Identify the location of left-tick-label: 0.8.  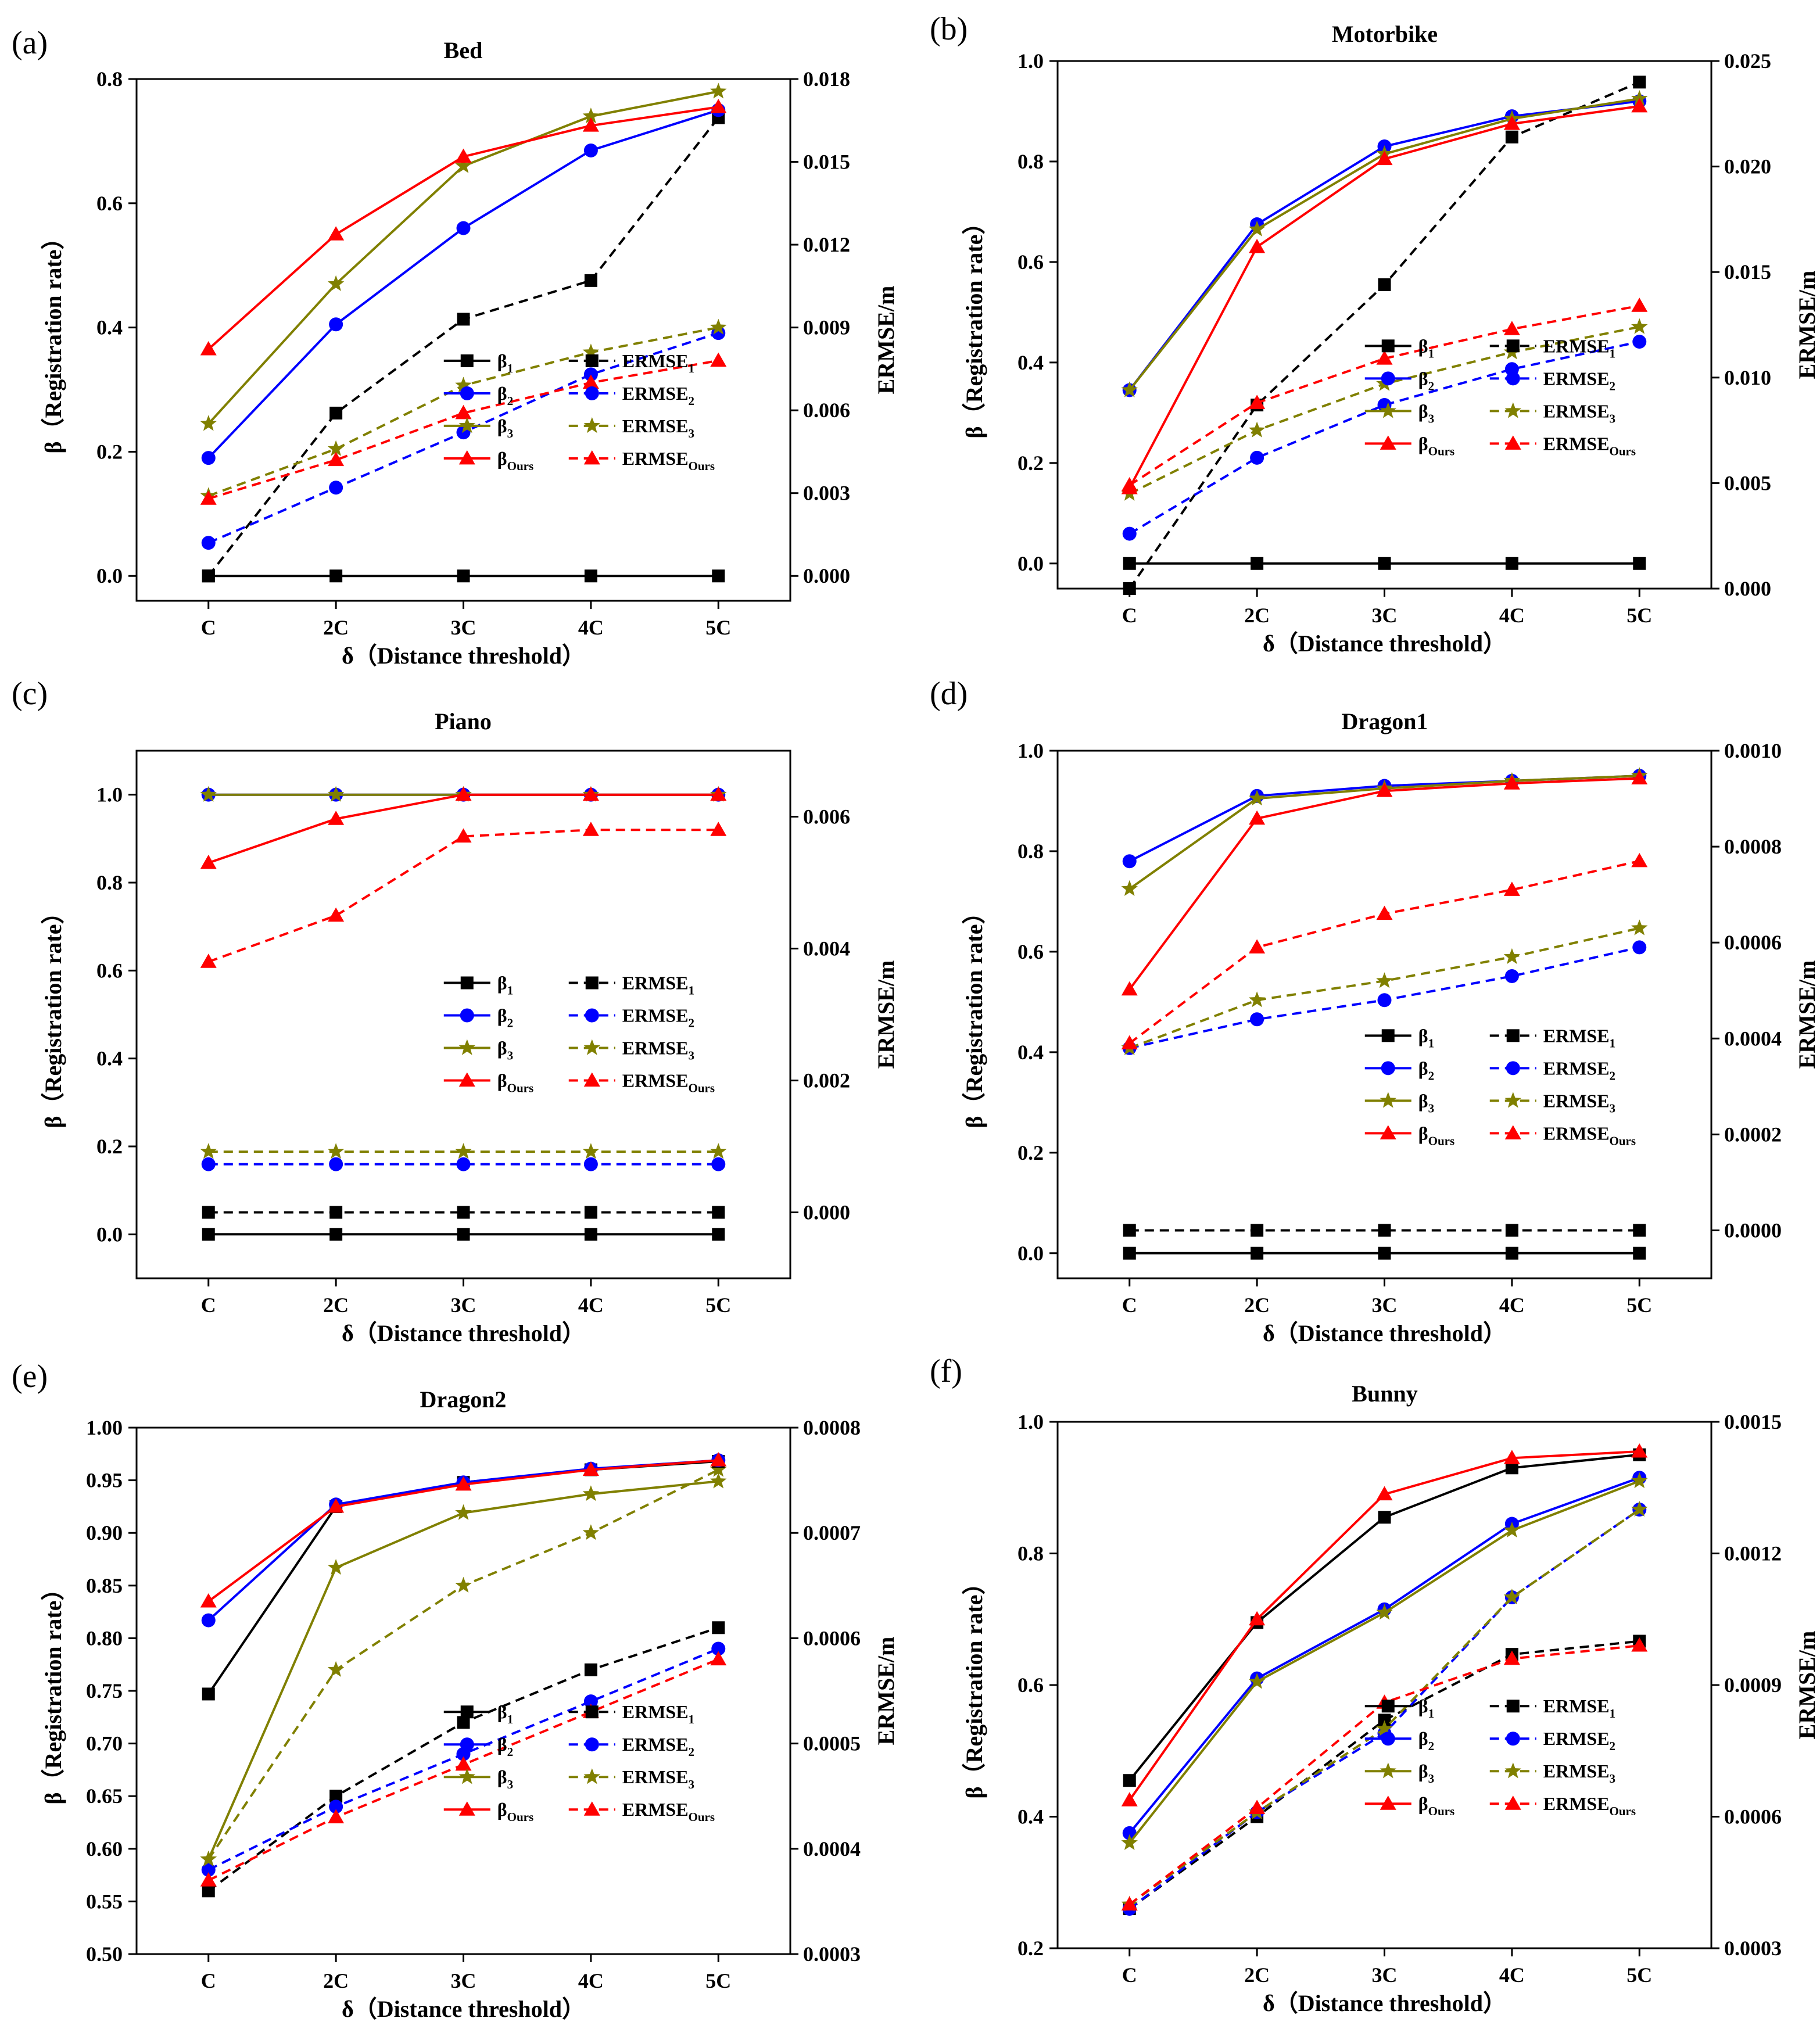
(1031, 1553).